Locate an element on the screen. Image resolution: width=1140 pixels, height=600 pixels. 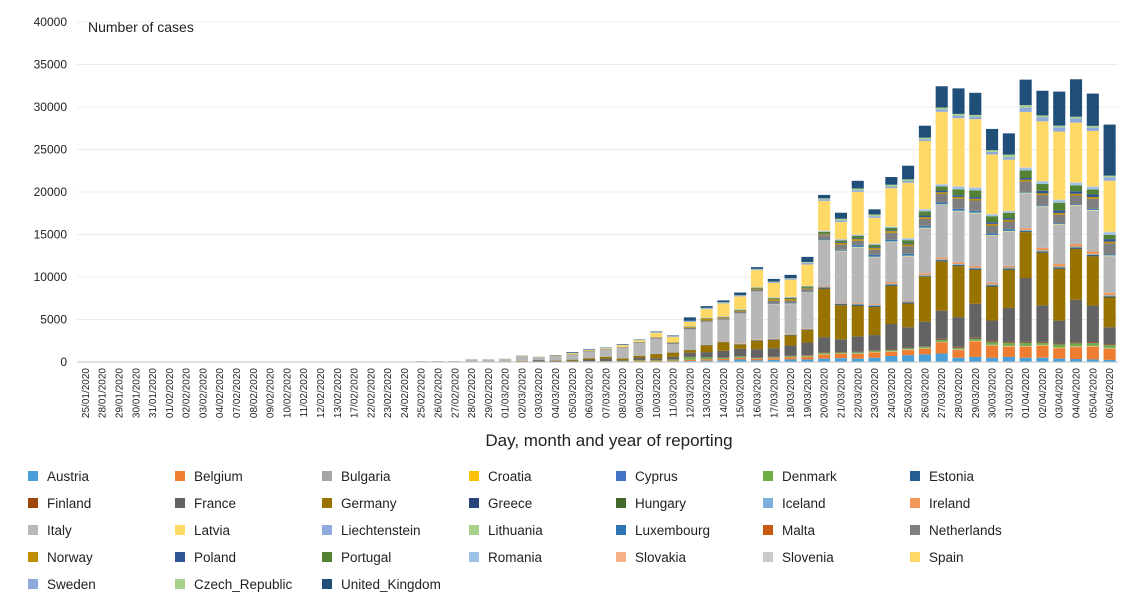
x-tick-label: 01/03/2020 is located at coordinates (506, 393).